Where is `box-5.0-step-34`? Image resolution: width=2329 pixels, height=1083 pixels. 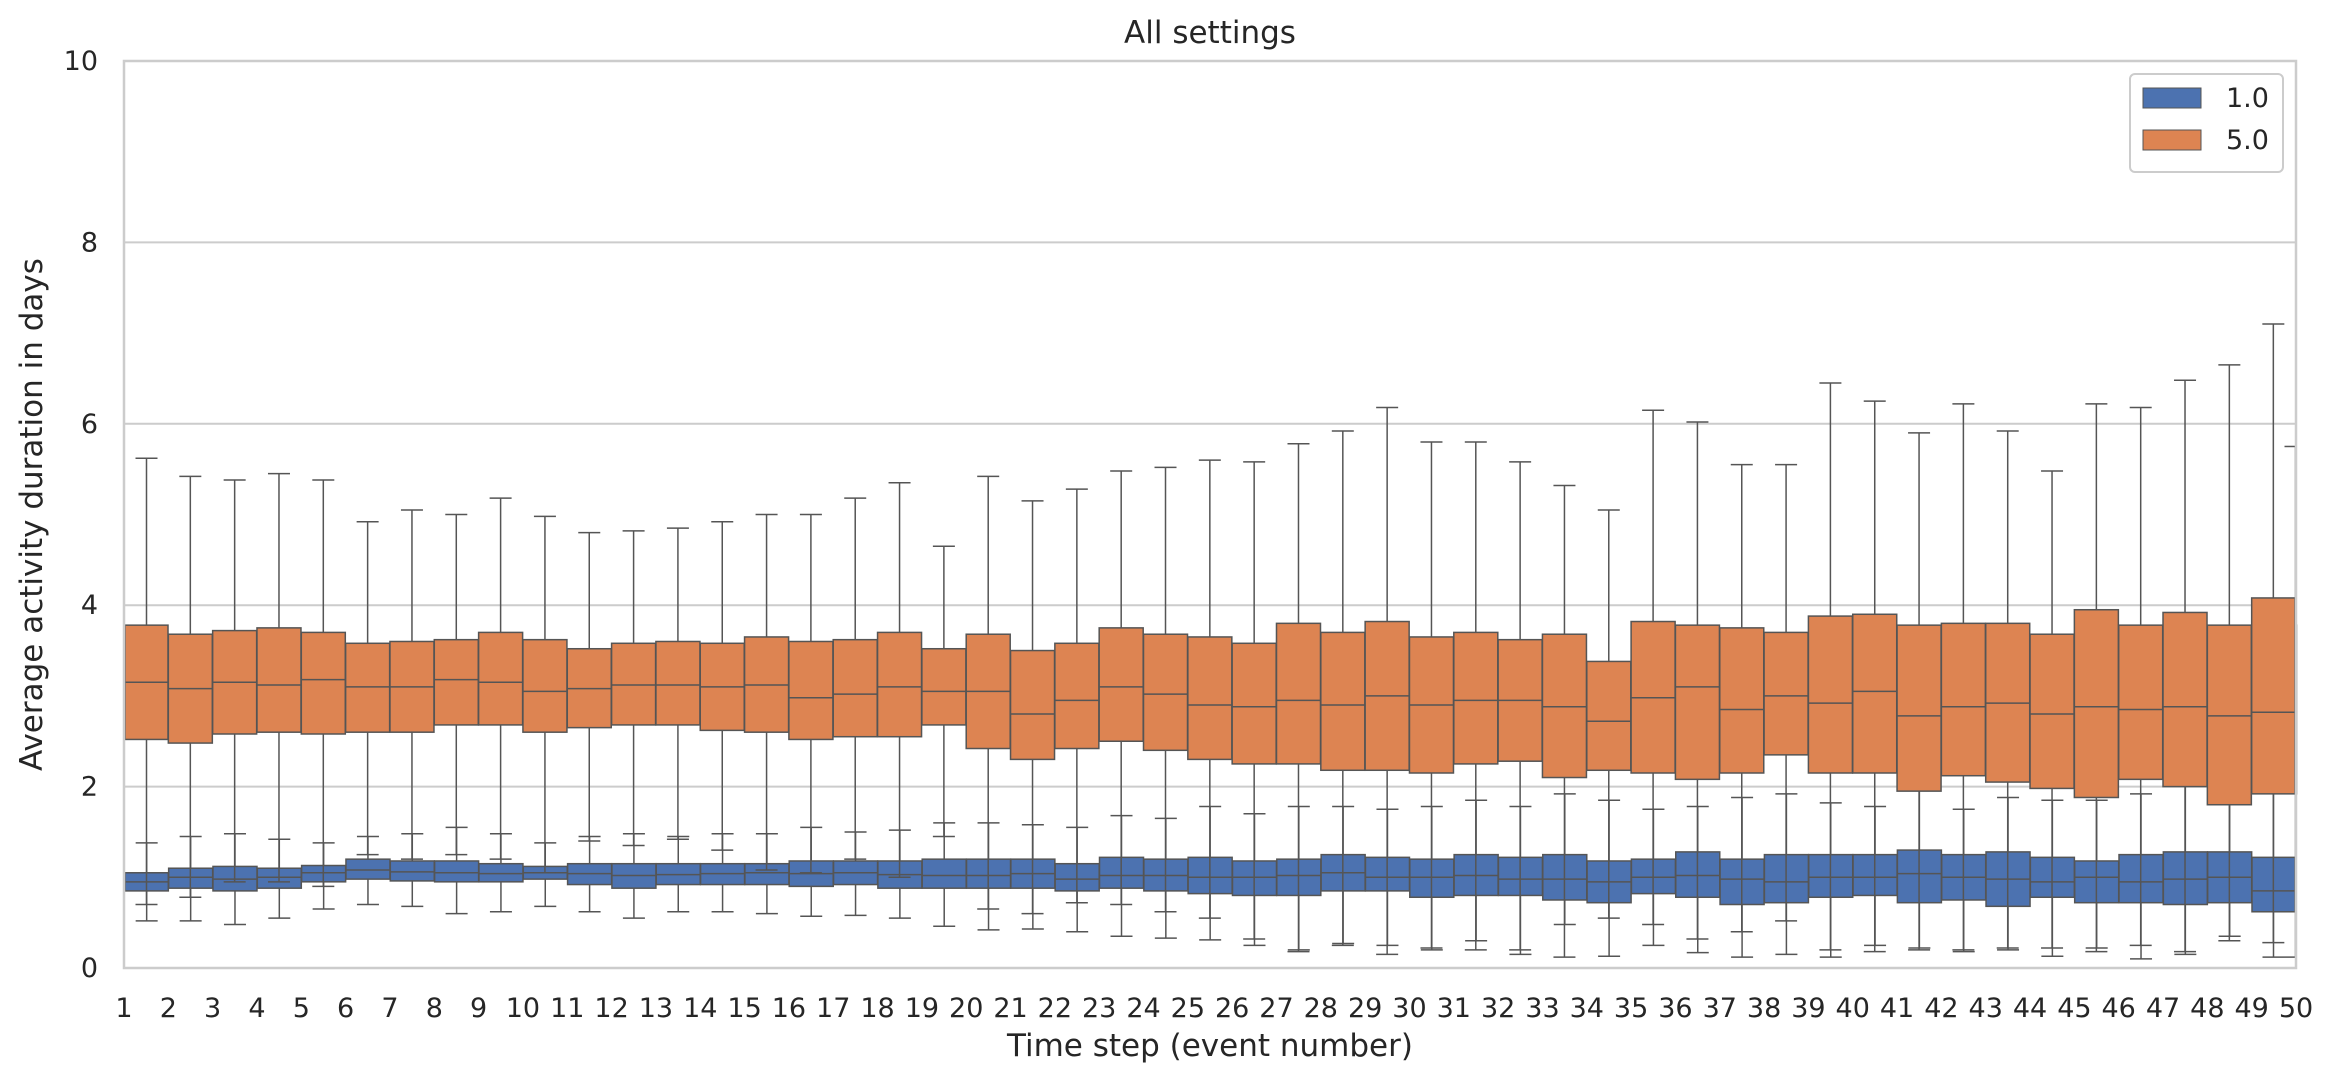
box-5.0-step-34 is located at coordinates (1609, 714).